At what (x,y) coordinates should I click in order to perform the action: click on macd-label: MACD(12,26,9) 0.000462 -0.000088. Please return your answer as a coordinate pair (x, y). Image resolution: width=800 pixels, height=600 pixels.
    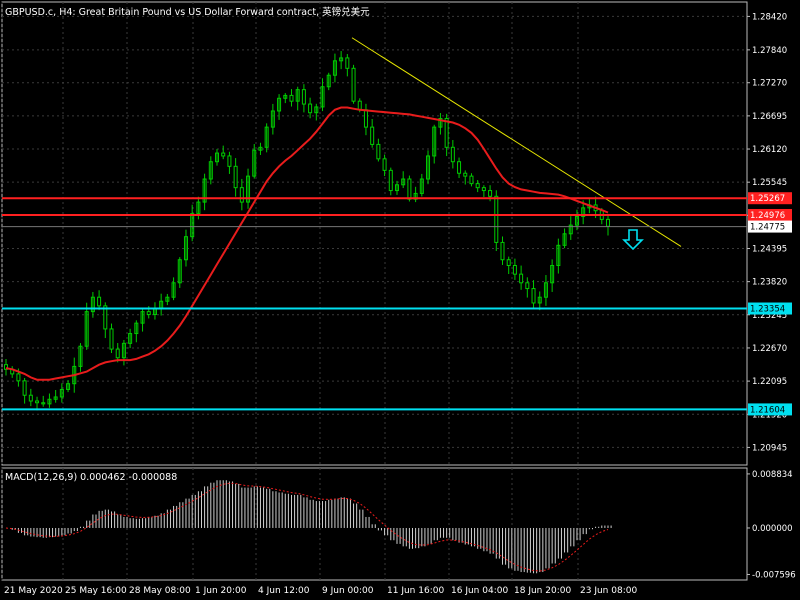
    Looking at the image, I should click on (91, 477).